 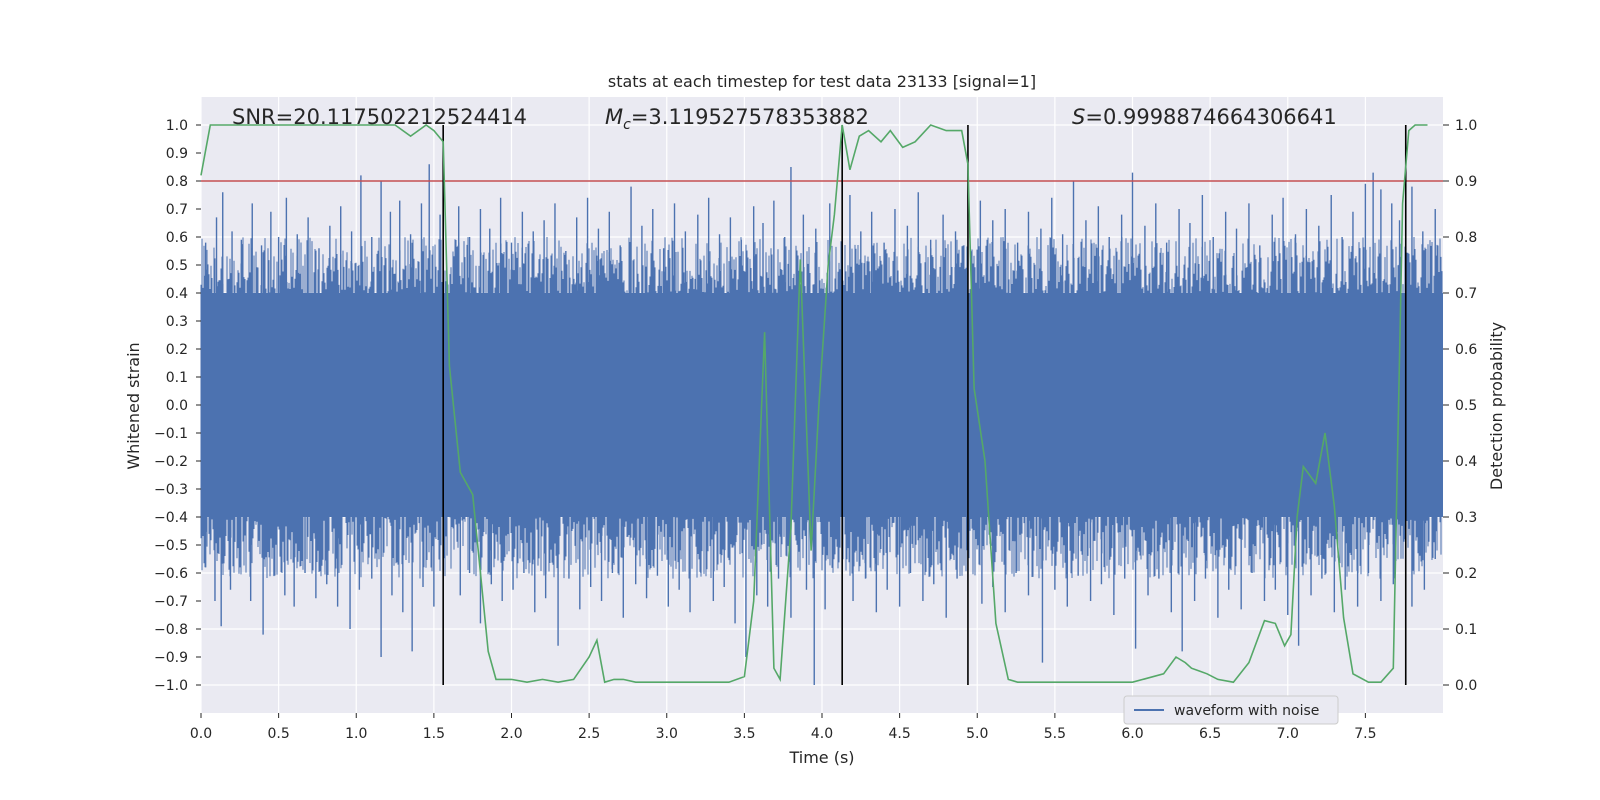 What do you see at coordinates (434, 734) in the screenshot?
I see `x-tick-label: 1.5` at bounding box center [434, 734].